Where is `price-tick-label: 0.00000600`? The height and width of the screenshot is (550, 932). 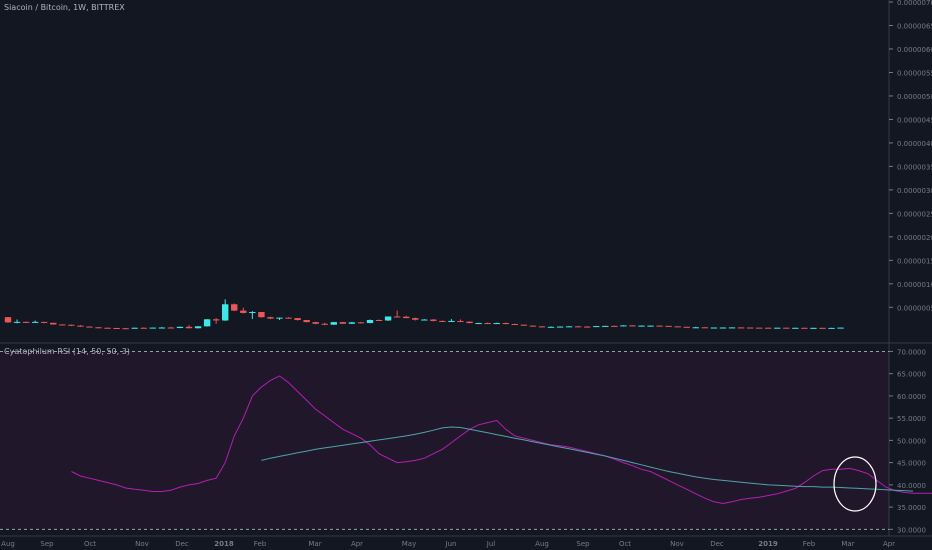 price-tick-label: 0.00000600 is located at coordinates (914, 50).